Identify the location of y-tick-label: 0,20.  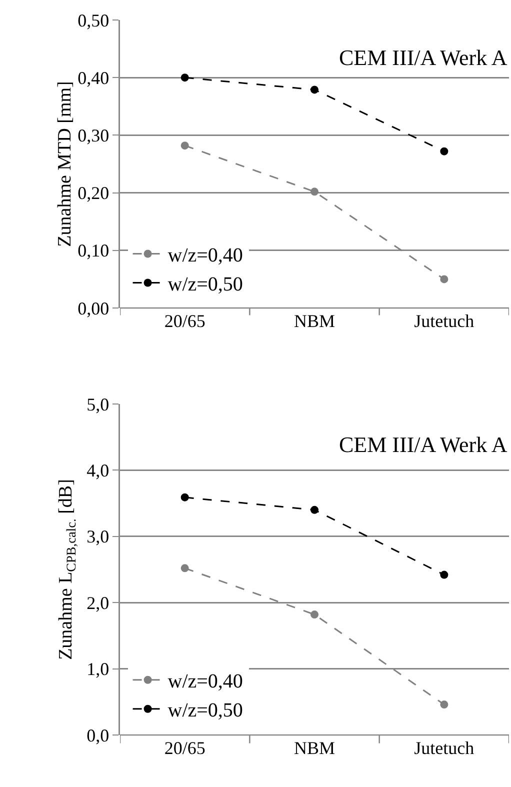
(94, 193).